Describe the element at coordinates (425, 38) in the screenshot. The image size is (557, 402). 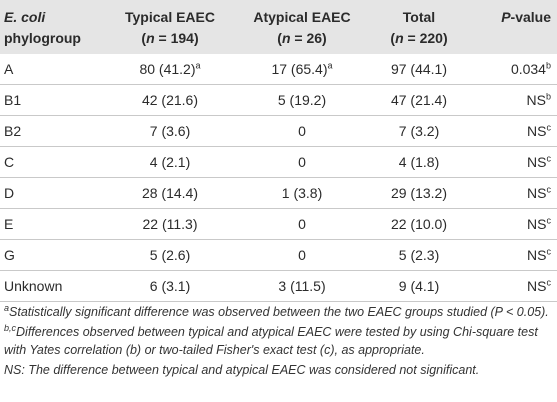
I see `header-total-n-rest: = 220)` at that location.